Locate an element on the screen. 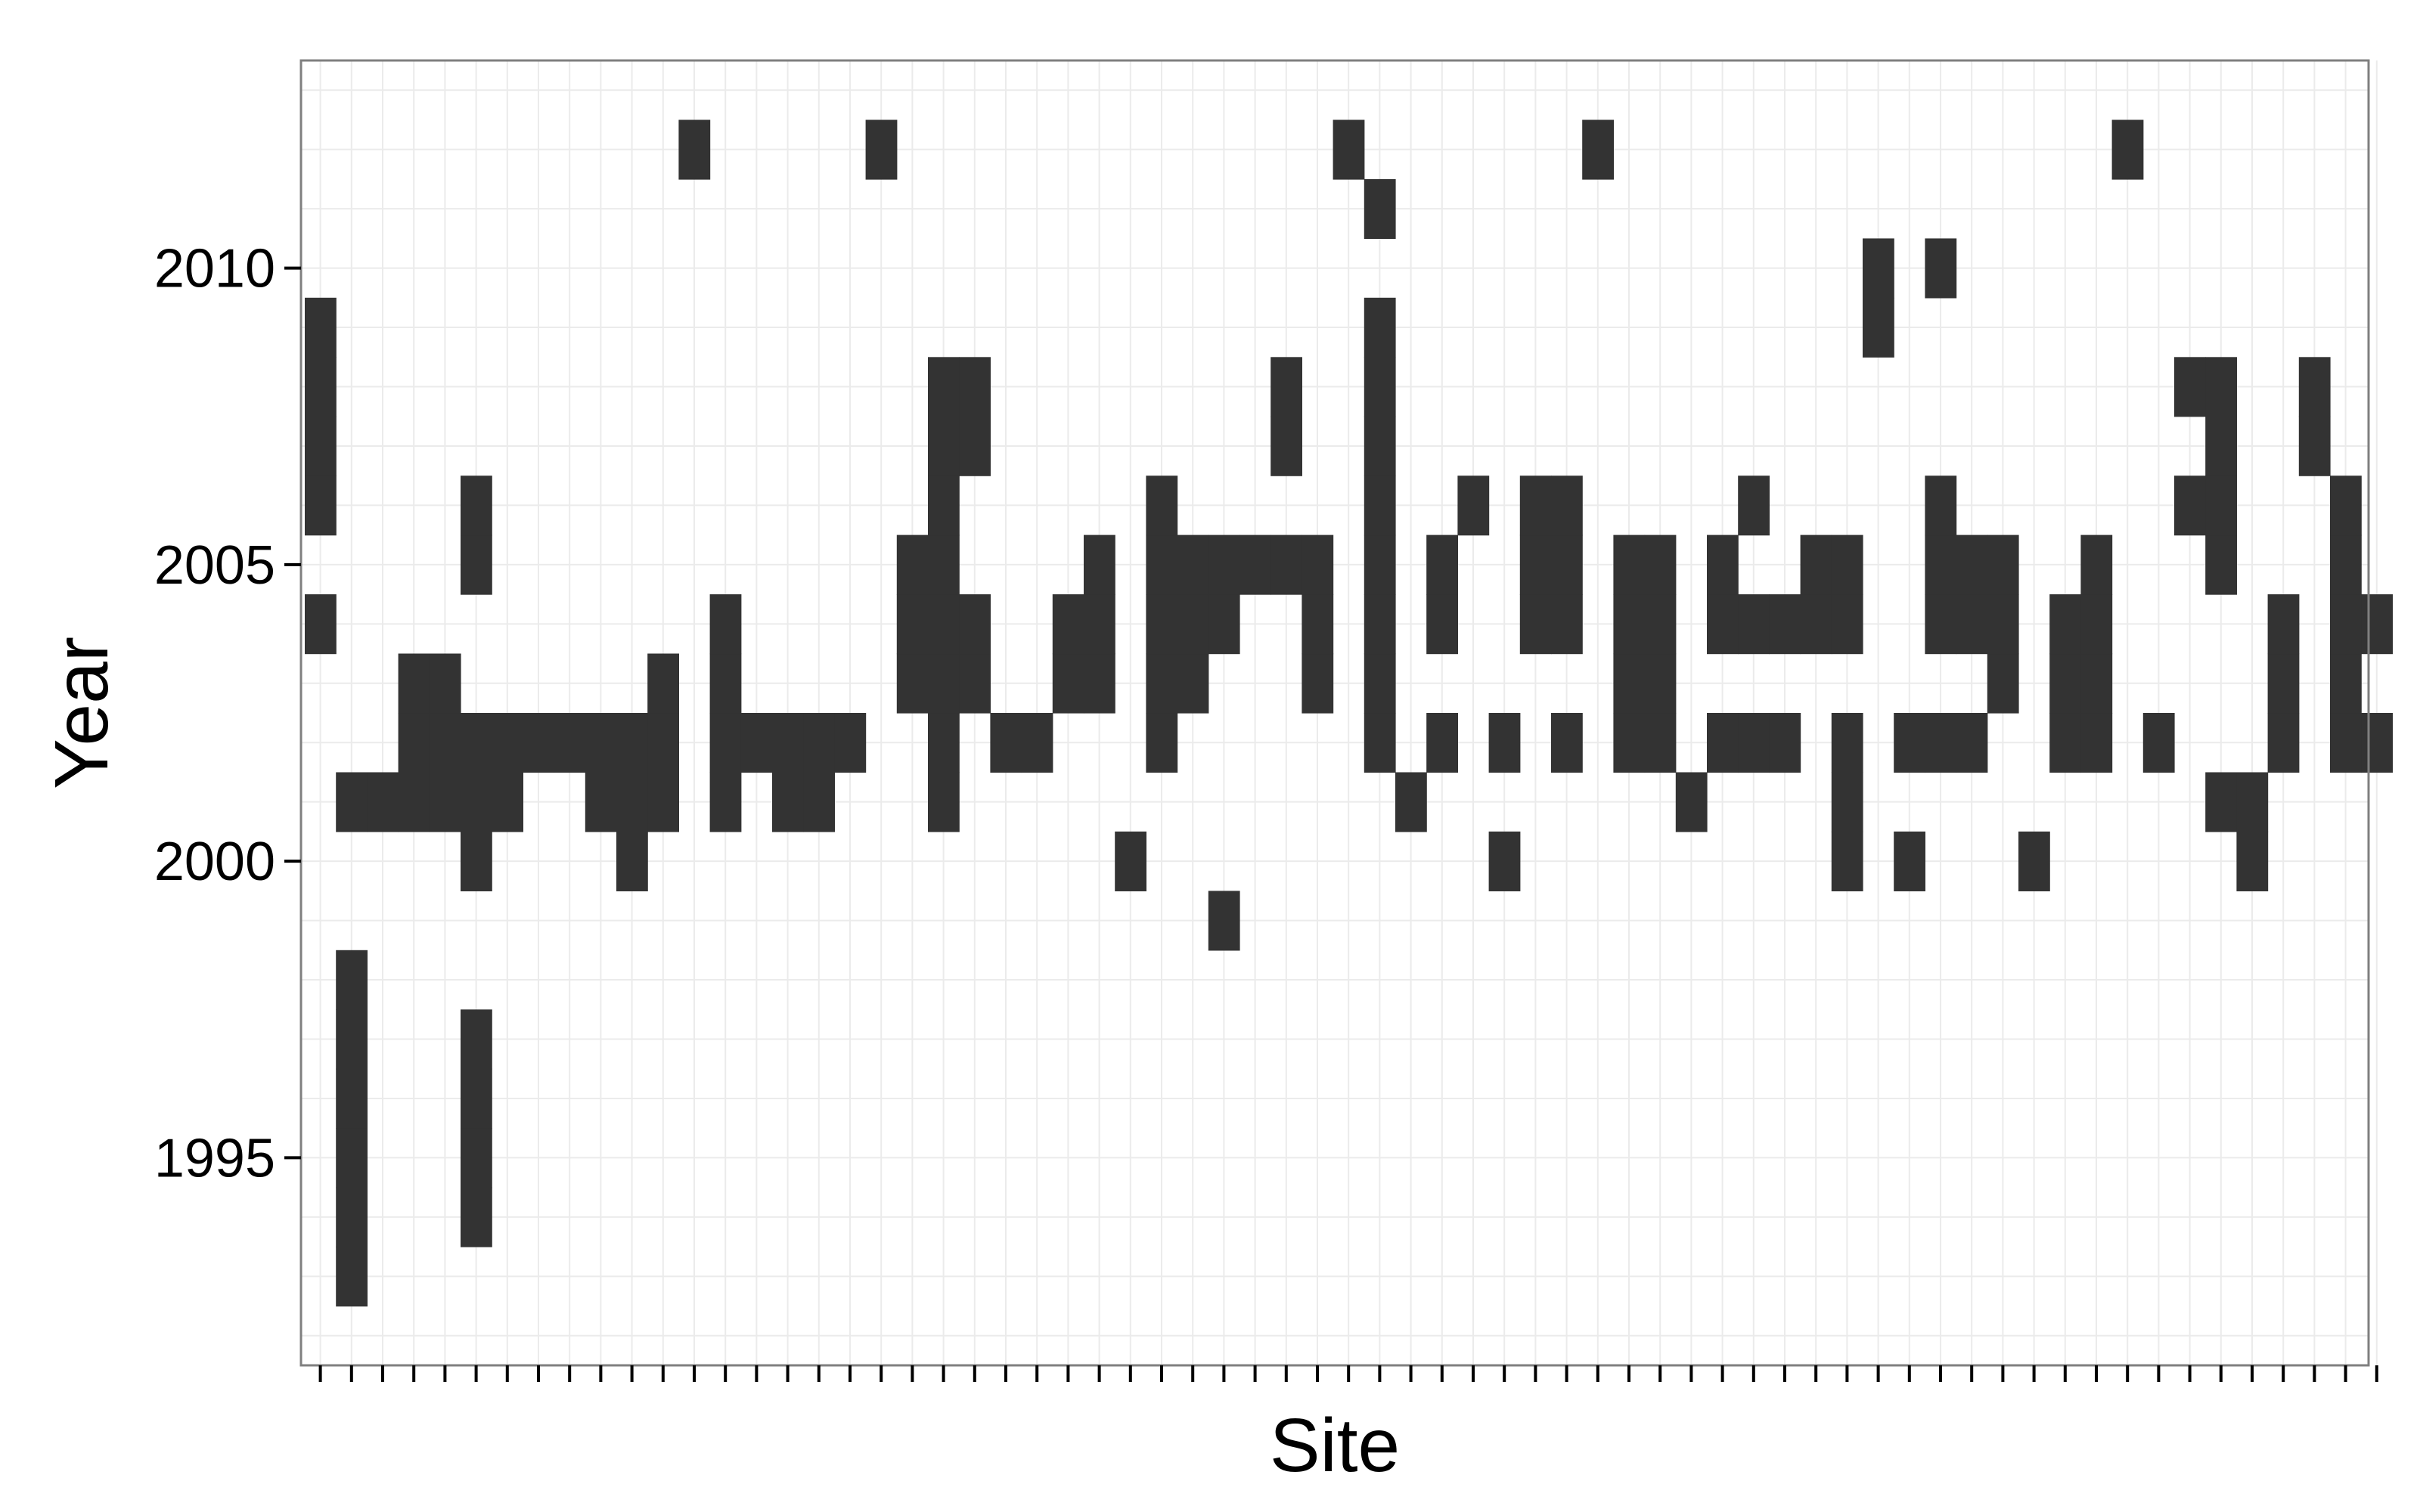 The height and width of the screenshot is (1512, 2420). x-axis-title: Site is located at coordinates (1335, 1446).